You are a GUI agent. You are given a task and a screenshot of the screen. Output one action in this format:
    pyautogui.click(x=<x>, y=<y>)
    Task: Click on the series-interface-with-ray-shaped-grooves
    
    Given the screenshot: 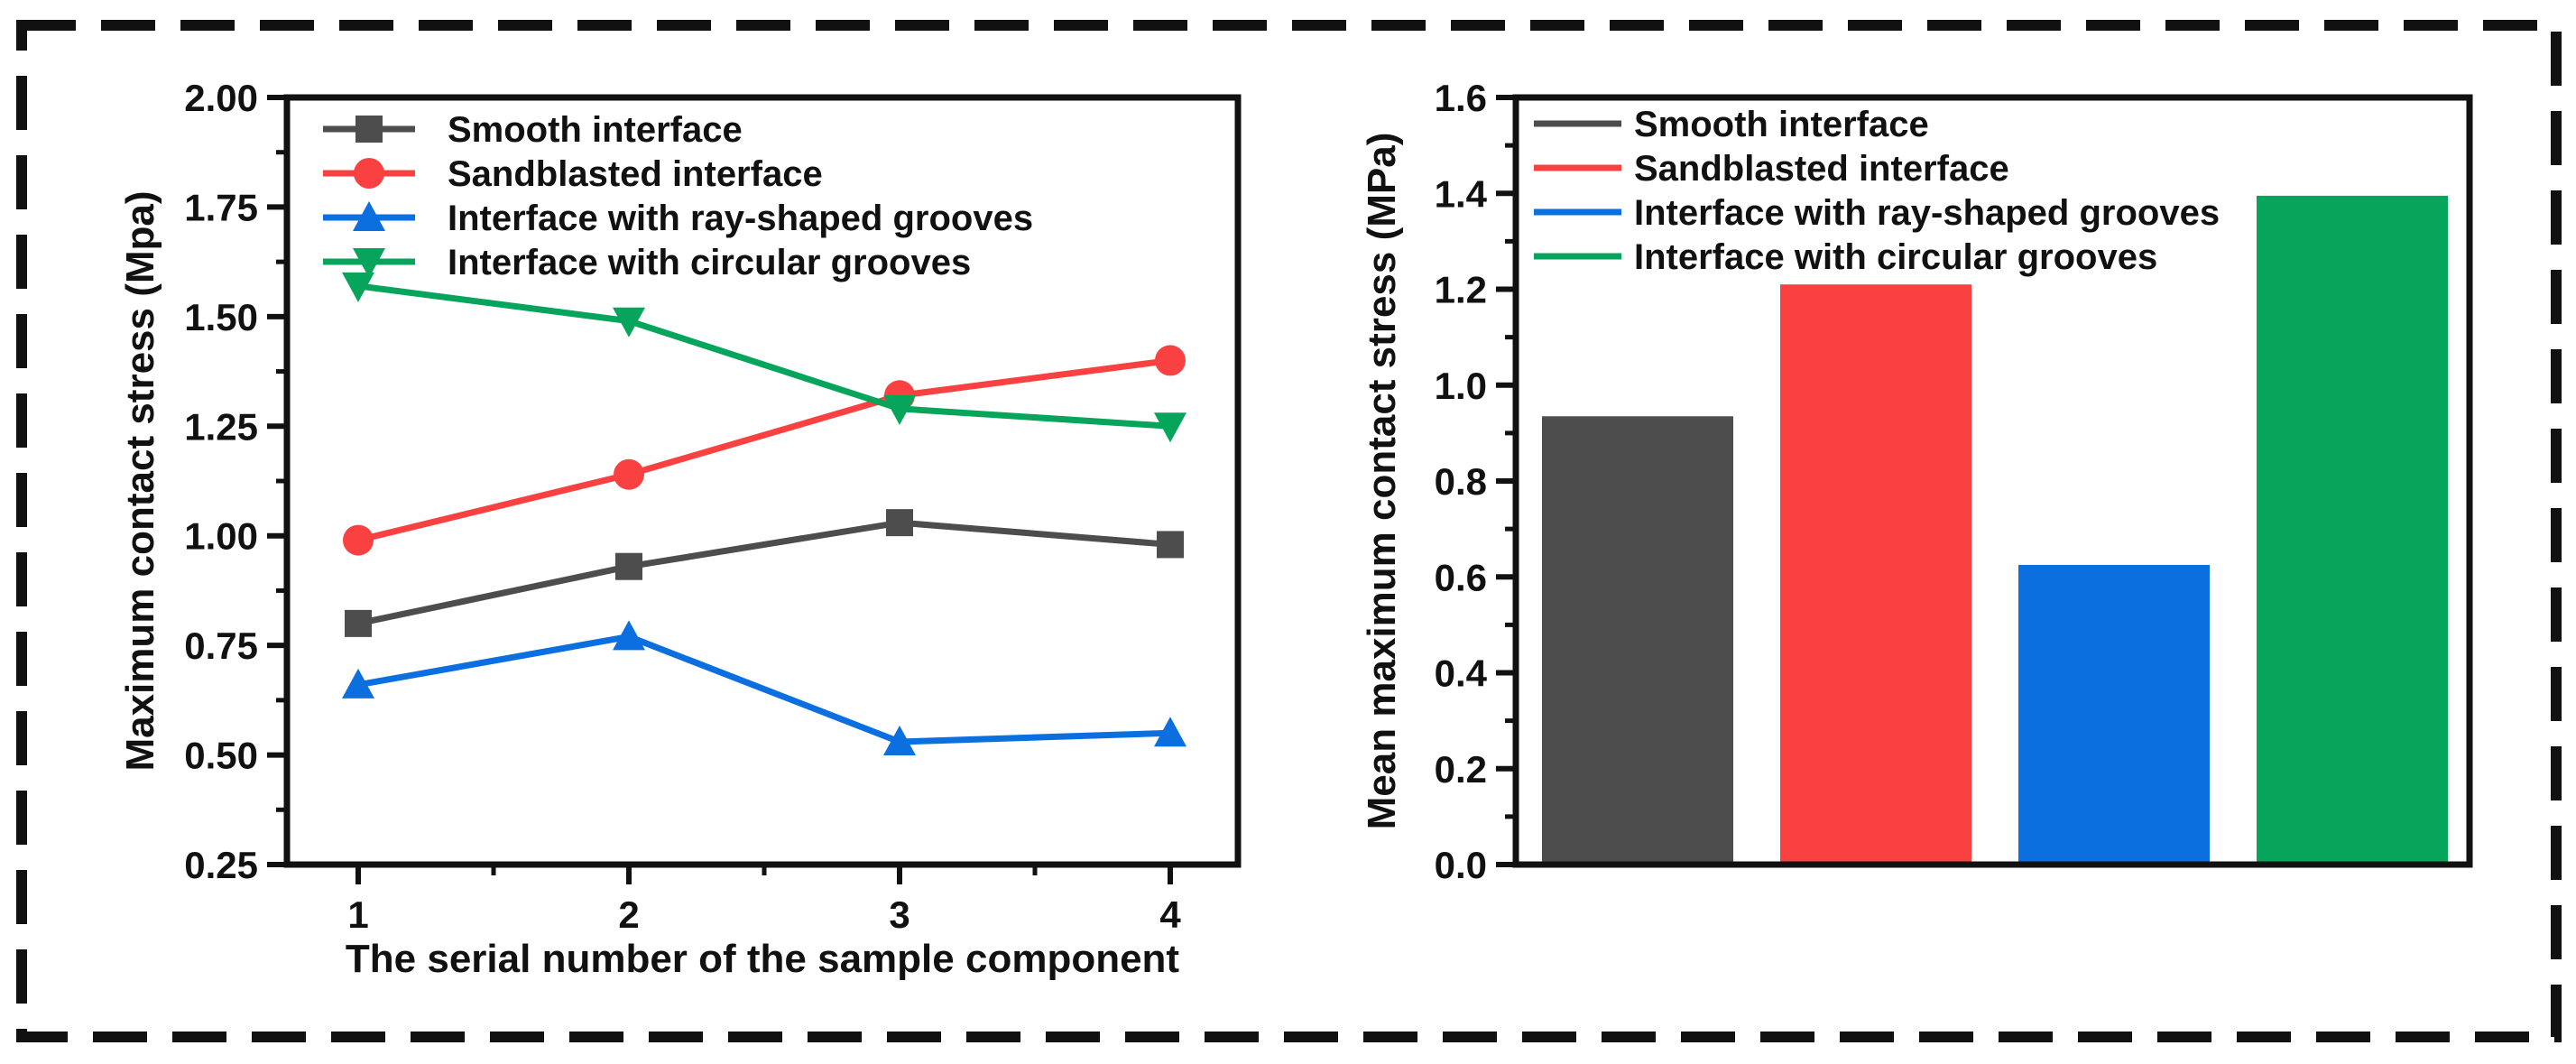 What is the action you would take?
    pyautogui.click(x=764, y=687)
    